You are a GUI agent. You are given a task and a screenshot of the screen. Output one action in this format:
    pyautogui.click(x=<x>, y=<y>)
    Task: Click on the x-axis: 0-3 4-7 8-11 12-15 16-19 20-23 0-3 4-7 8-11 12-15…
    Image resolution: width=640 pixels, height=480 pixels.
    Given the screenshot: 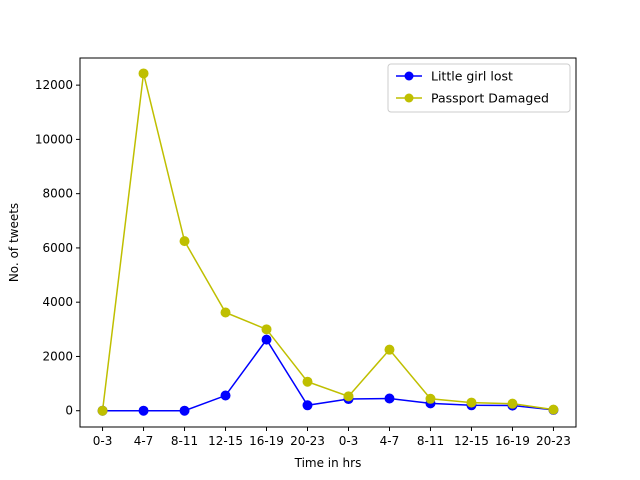 What is the action you would take?
    pyautogui.click(x=332, y=437)
    